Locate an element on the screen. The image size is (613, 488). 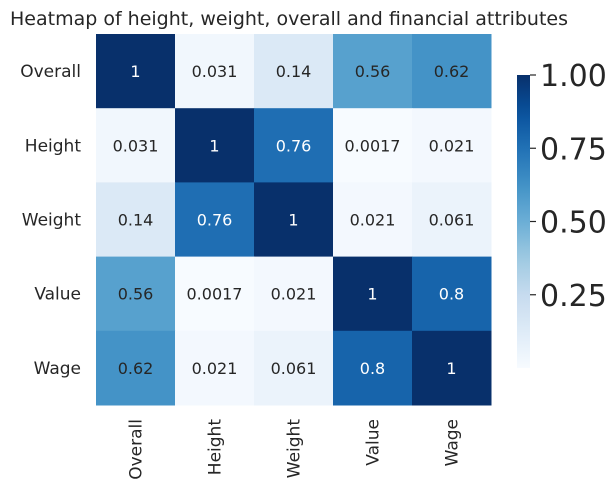
row-labels: Overall Height Weight Value Wage is located at coordinates (50, 220).